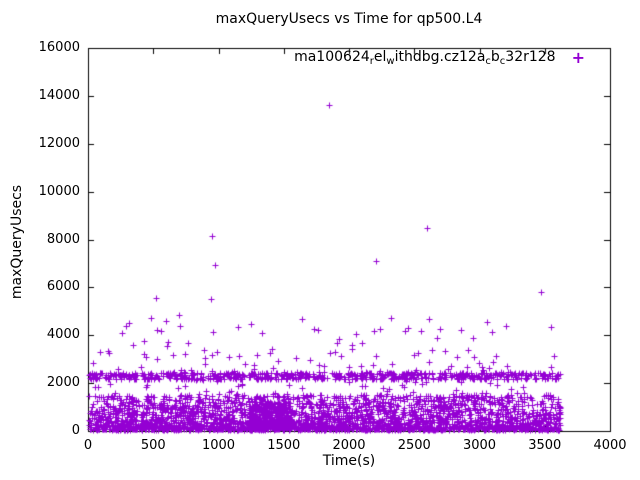  What do you see at coordinates (545, 445) in the screenshot?
I see `x-tick-label: 3500` at bounding box center [545, 445].